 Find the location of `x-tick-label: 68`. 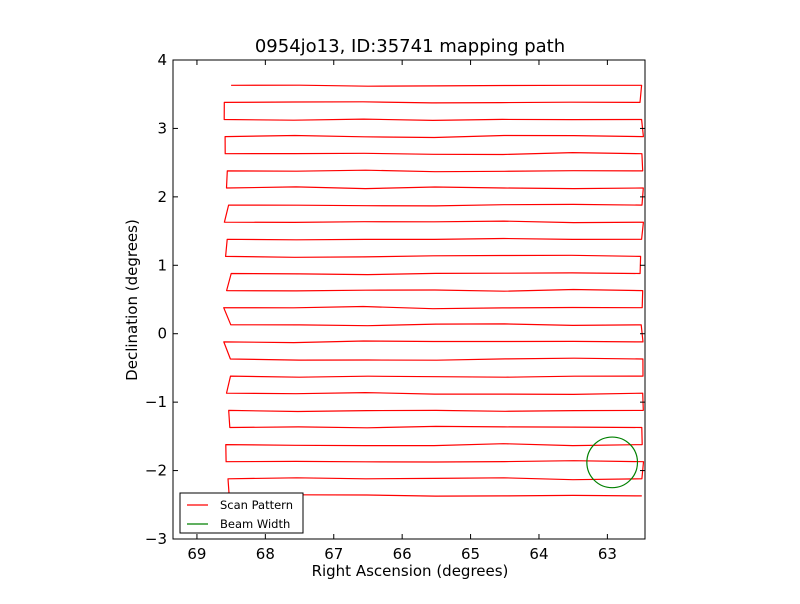

x-tick-label: 68 is located at coordinates (265, 554).